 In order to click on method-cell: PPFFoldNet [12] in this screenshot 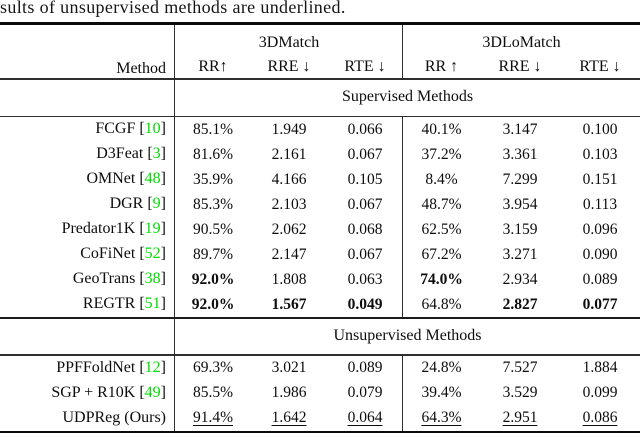, I will do `click(111, 367)`.